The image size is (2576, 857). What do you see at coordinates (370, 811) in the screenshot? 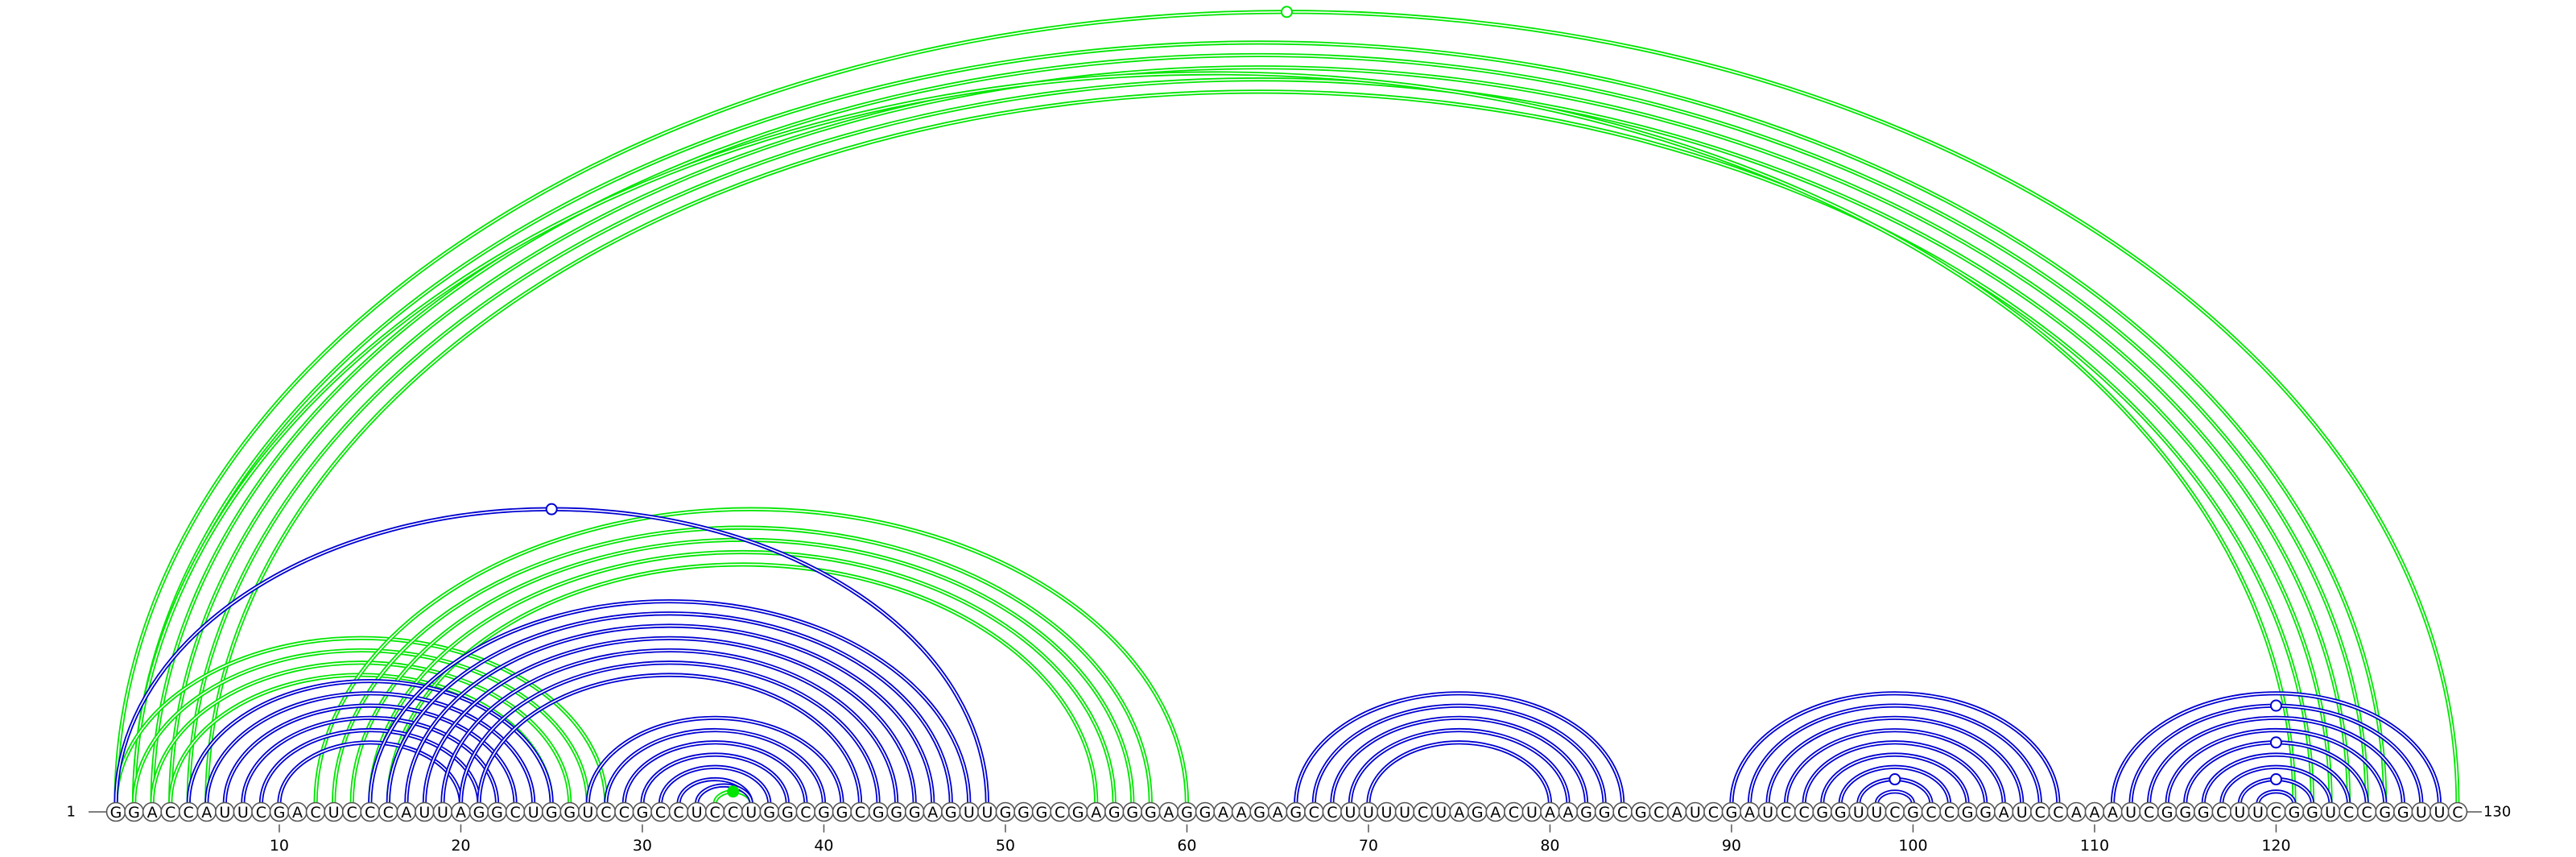
I see `nucleotide-15: C` at bounding box center [370, 811].